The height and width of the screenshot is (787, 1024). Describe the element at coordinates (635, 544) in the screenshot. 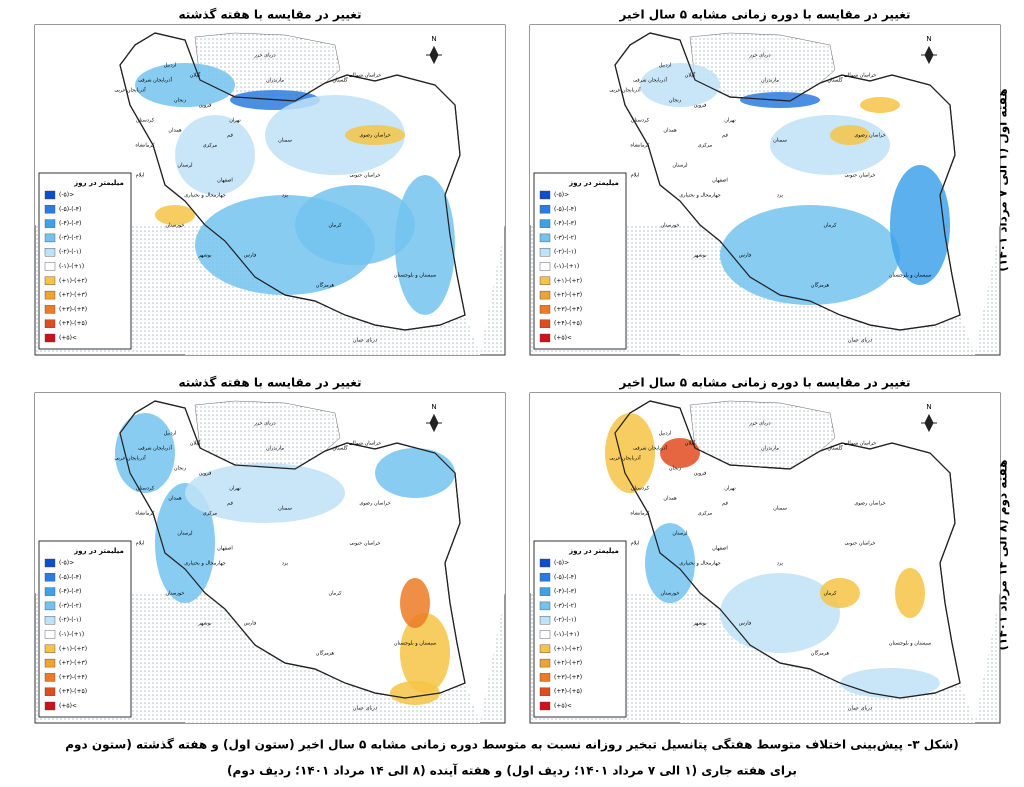

I see `place-label: ایلام` at that location.